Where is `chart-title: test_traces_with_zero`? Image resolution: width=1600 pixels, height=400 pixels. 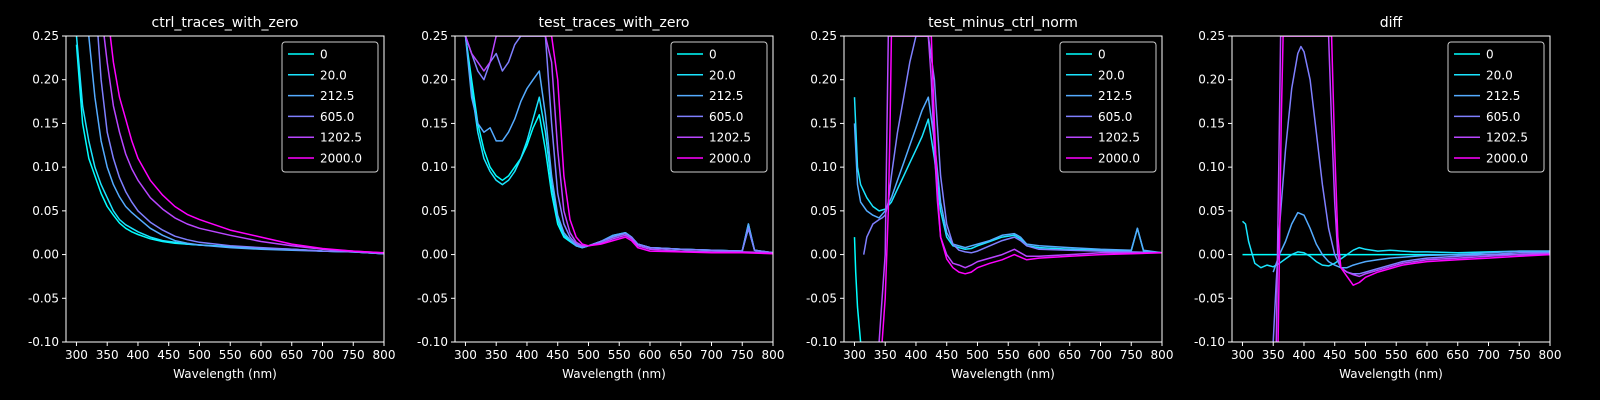 chart-title: test_traces_with_zero is located at coordinates (614, 23).